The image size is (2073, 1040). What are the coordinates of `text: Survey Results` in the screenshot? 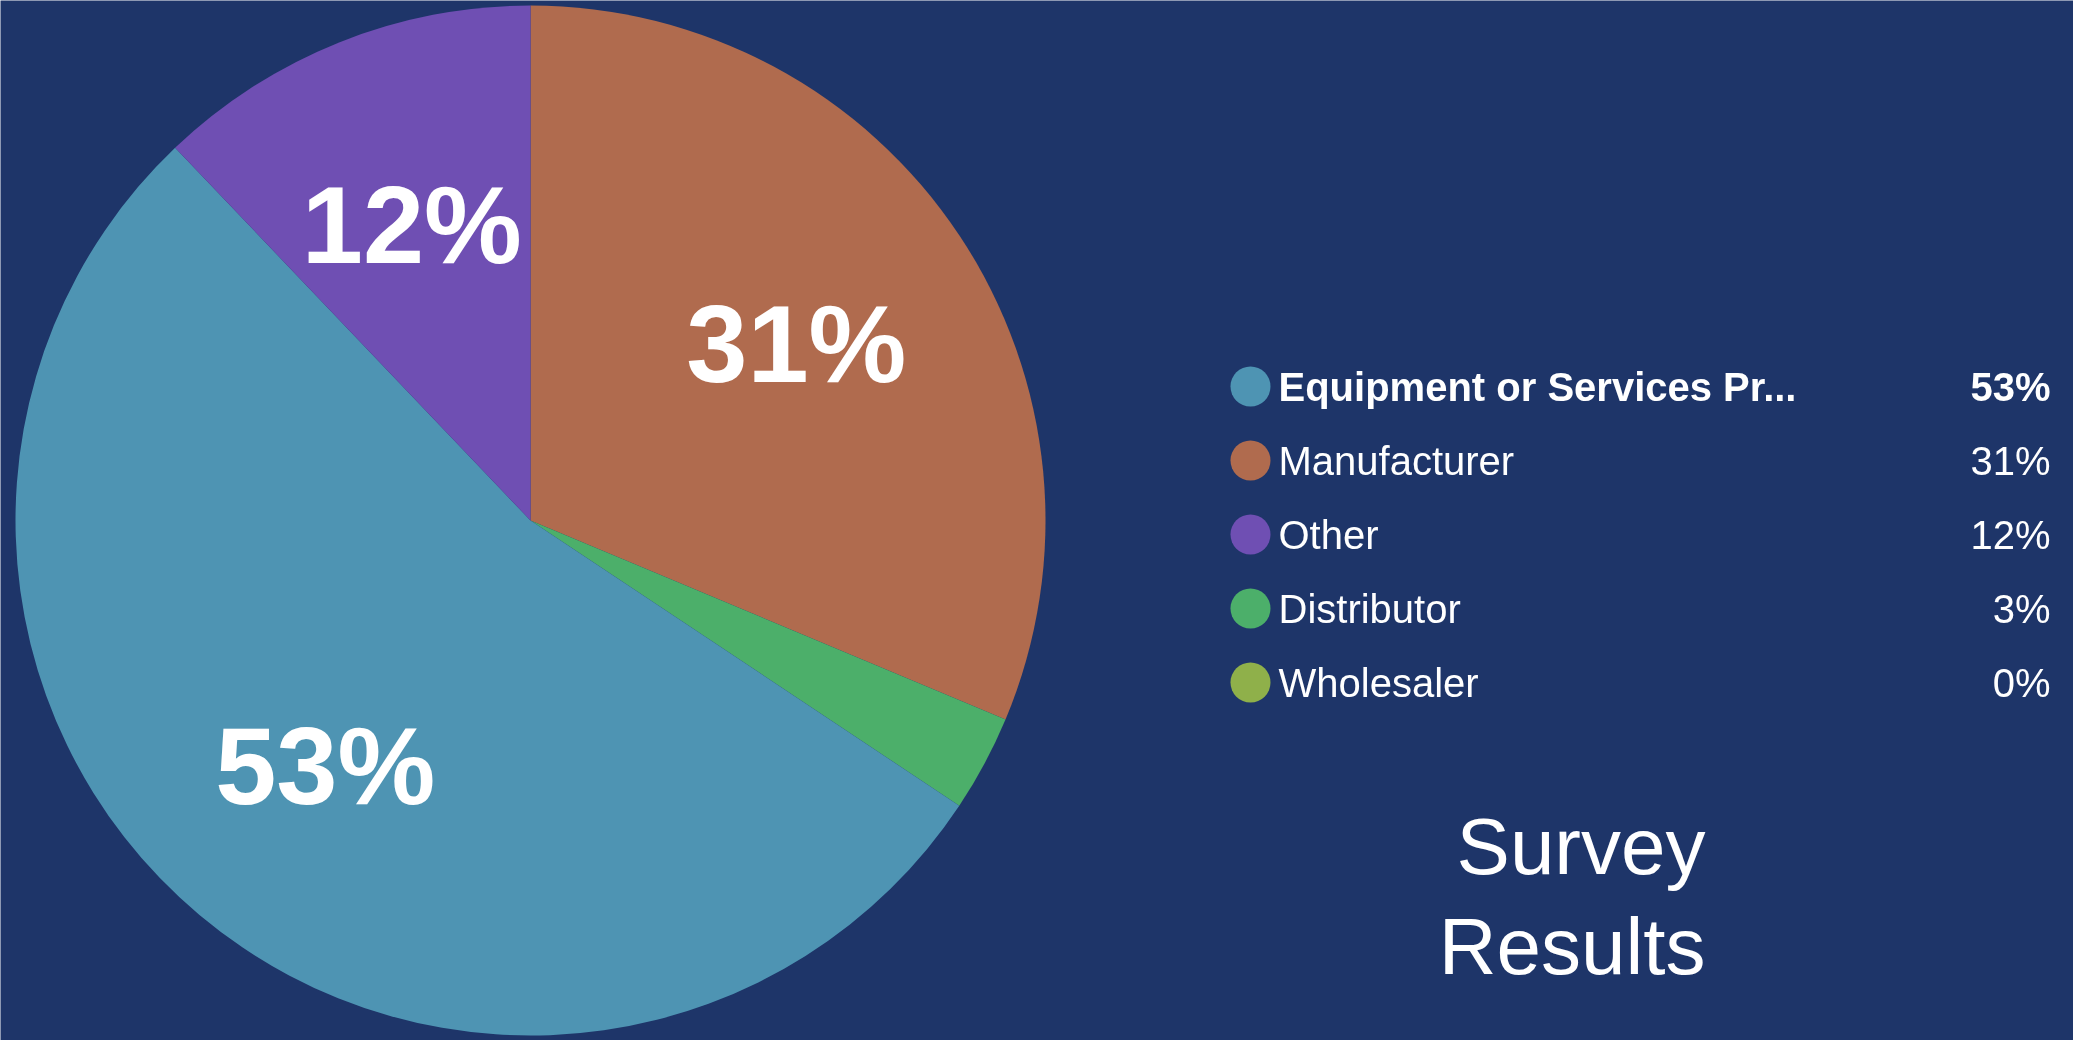 It's located at (1572, 896).